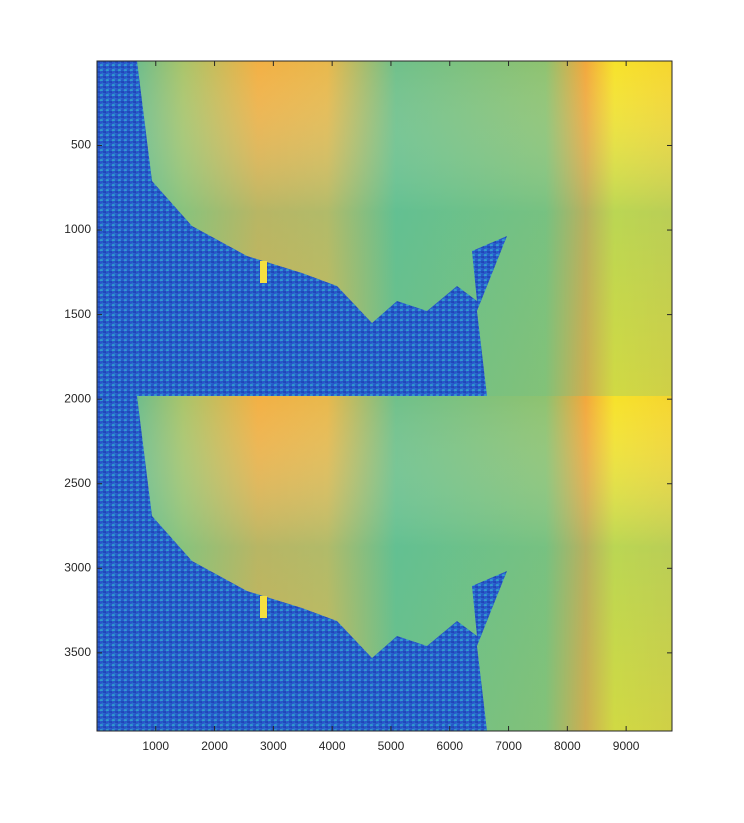 The width and height of the screenshot is (744, 823). I want to click on y-tick-label: 1000, so click(77, 229).